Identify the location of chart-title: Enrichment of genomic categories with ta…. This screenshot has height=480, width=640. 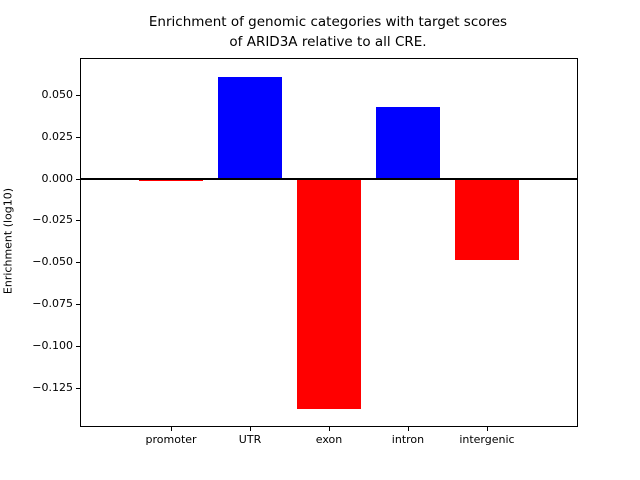
(328, 32).